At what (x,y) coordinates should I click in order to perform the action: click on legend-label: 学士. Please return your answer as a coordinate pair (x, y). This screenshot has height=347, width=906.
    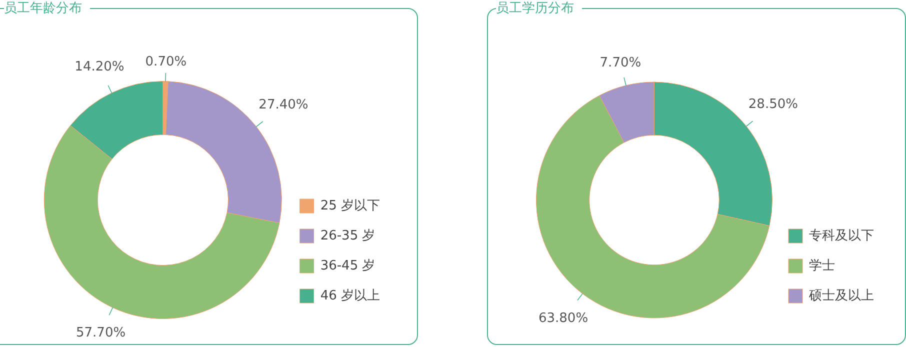
    Looking at the image, I should click on (822, 266).